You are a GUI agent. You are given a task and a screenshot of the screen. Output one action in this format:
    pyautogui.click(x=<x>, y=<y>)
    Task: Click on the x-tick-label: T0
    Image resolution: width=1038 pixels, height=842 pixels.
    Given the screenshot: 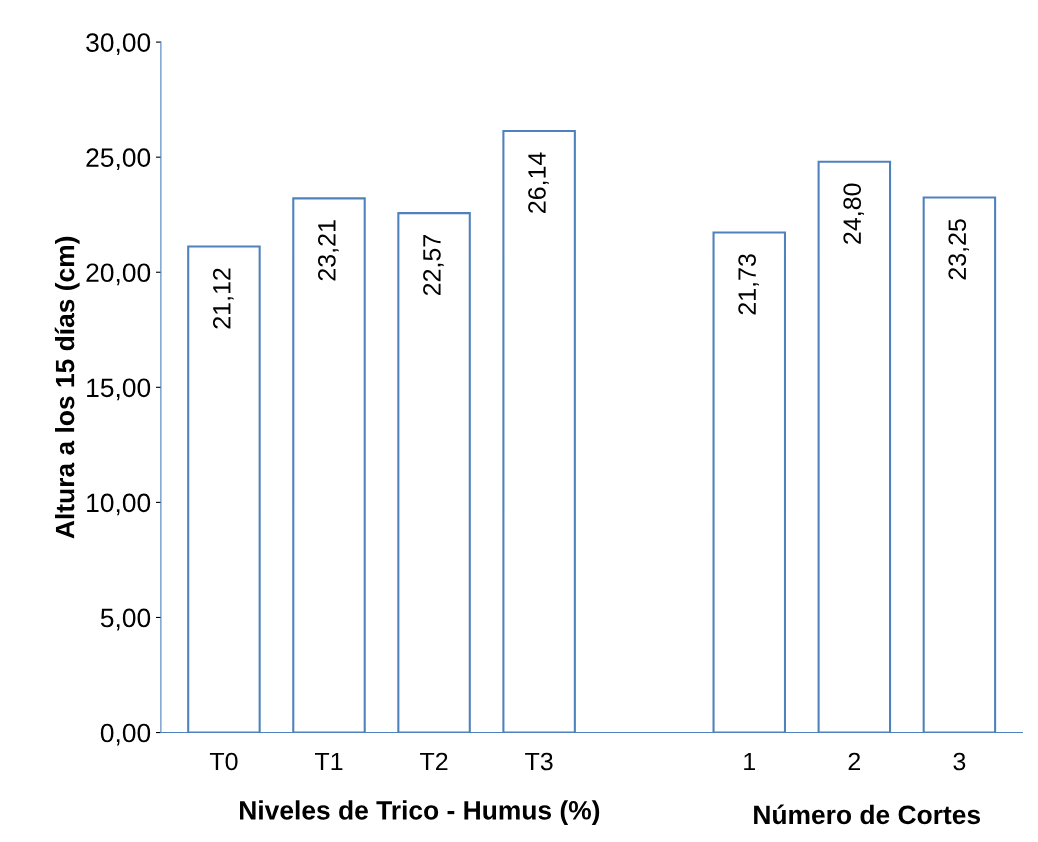 What is the action you would take?
    pyautogui.click(x=223, y=761)
    